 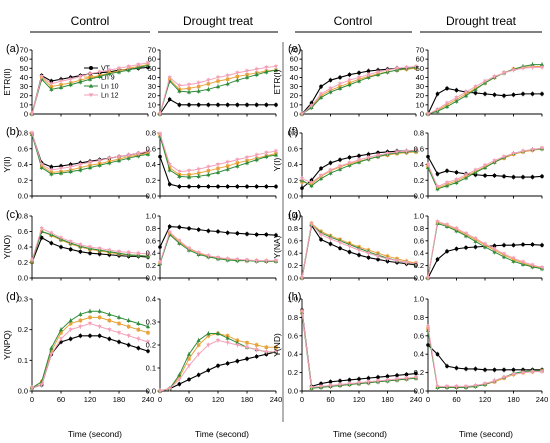 I want to click on header-right-drought: Drought treat, so click(x=481, y=21).